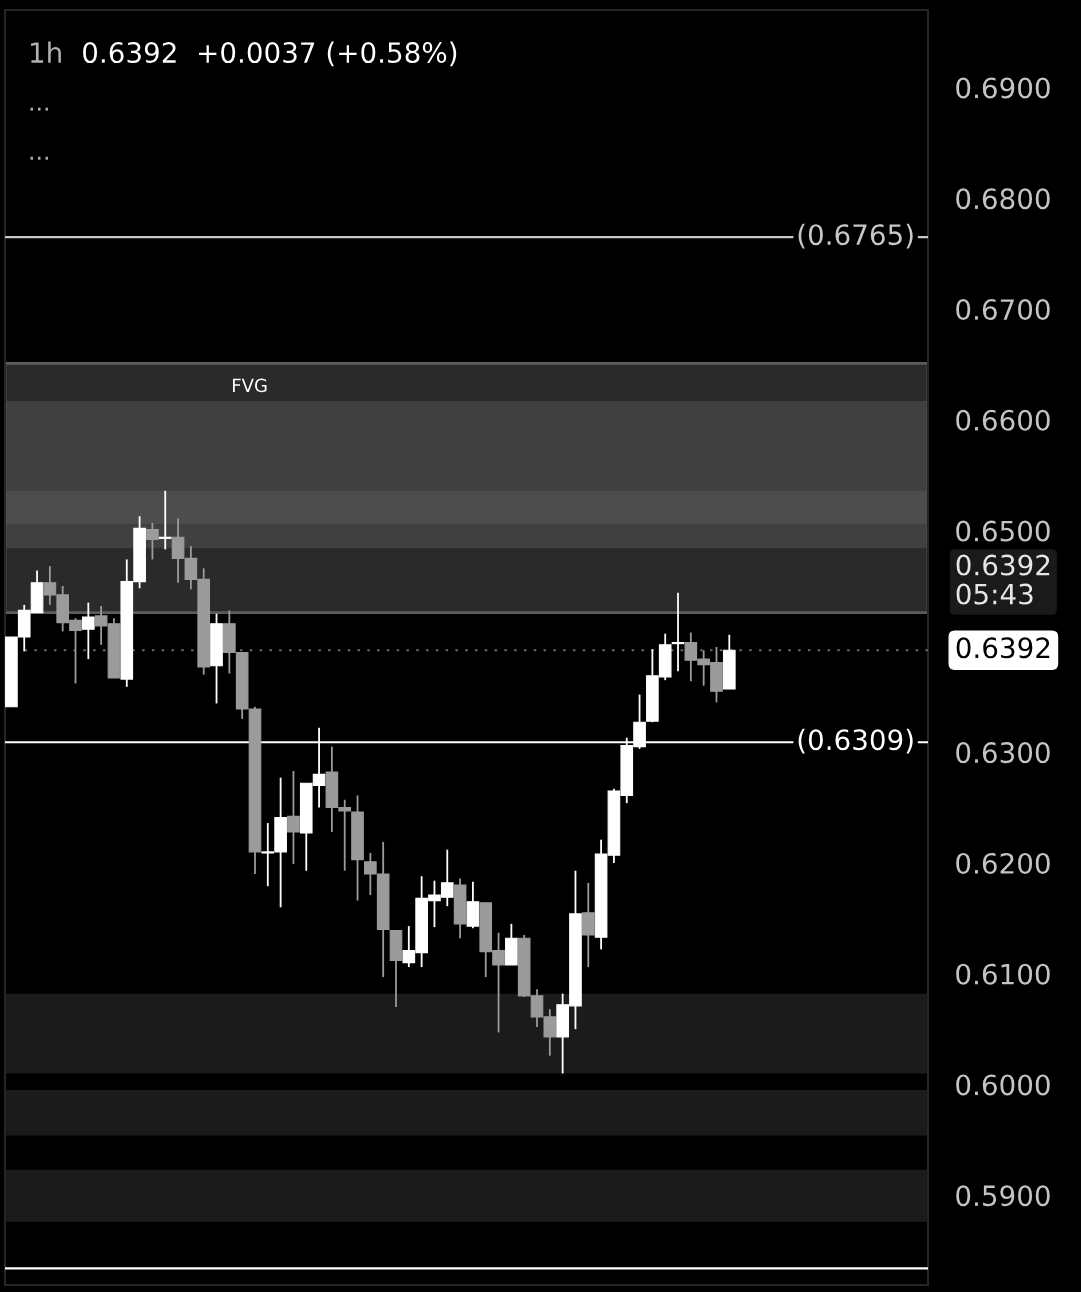 Image resolution: width=1081 pixels, height=1292 pixels. What do you see at coordinates (1003, 1196) in the screenshot?
I see `y-tick-label: 0.5900` at bounding box center [1003, 1196].